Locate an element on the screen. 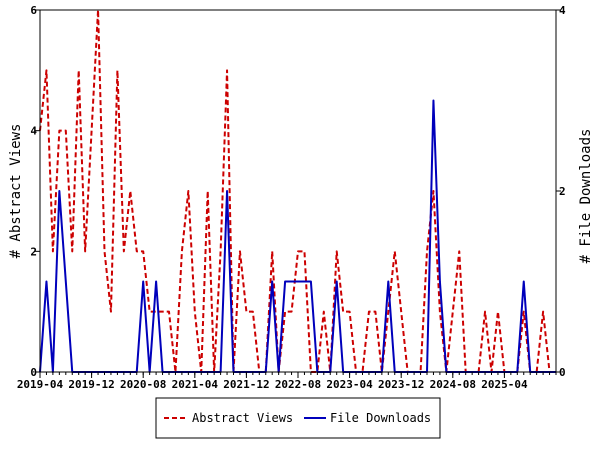  x-tick-label: 2023-12 is located at coordinates (401, 384).